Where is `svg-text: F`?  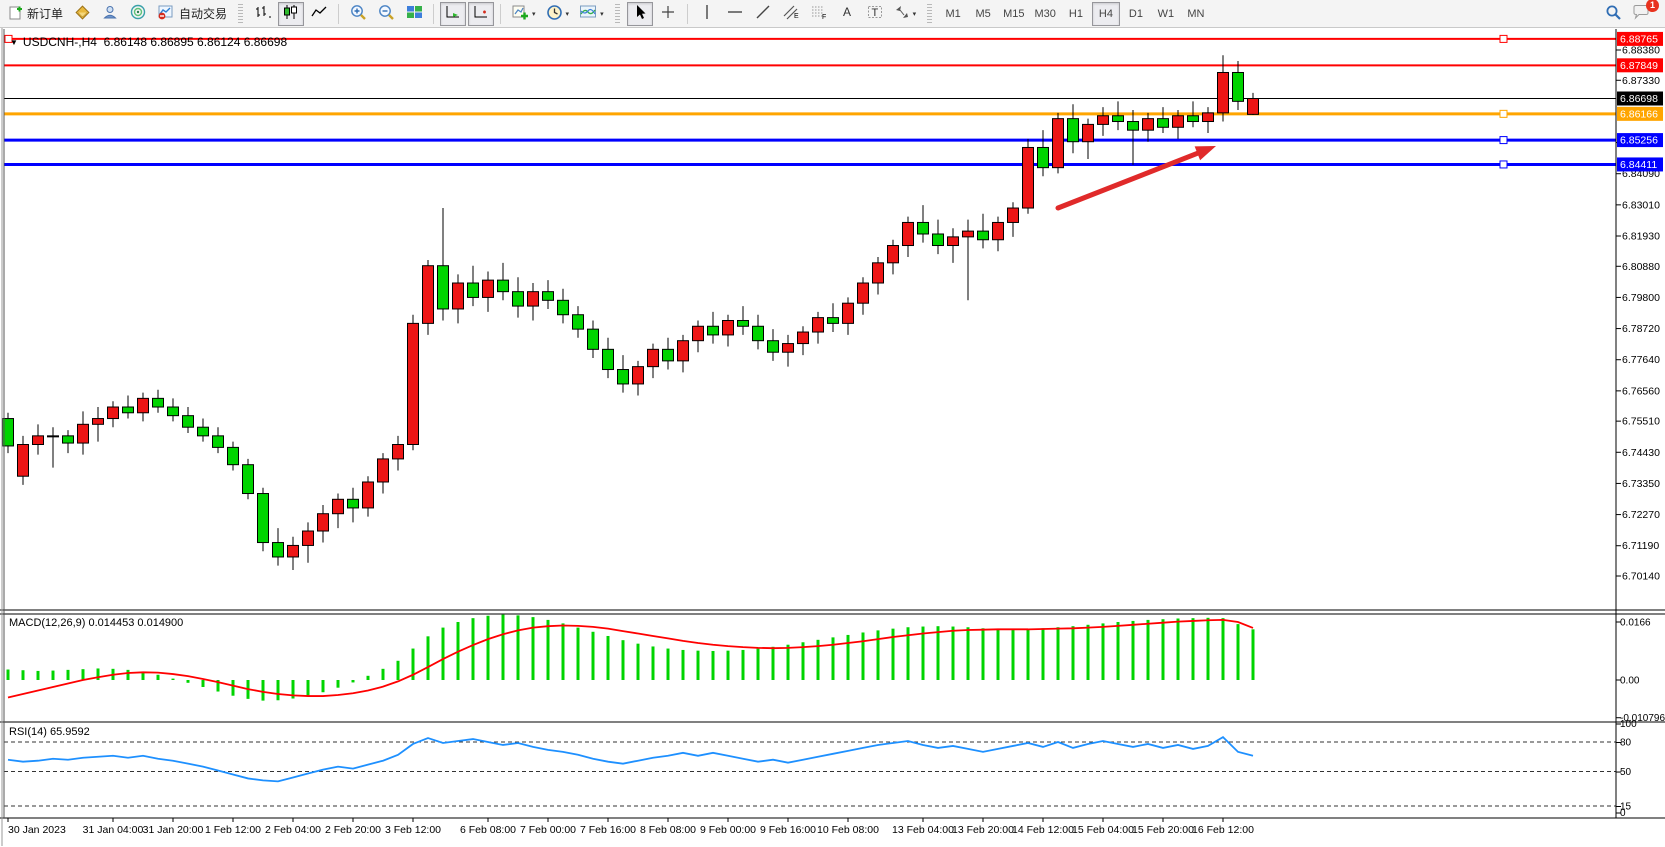 svg-text: F is located at coordinates (824, 17).